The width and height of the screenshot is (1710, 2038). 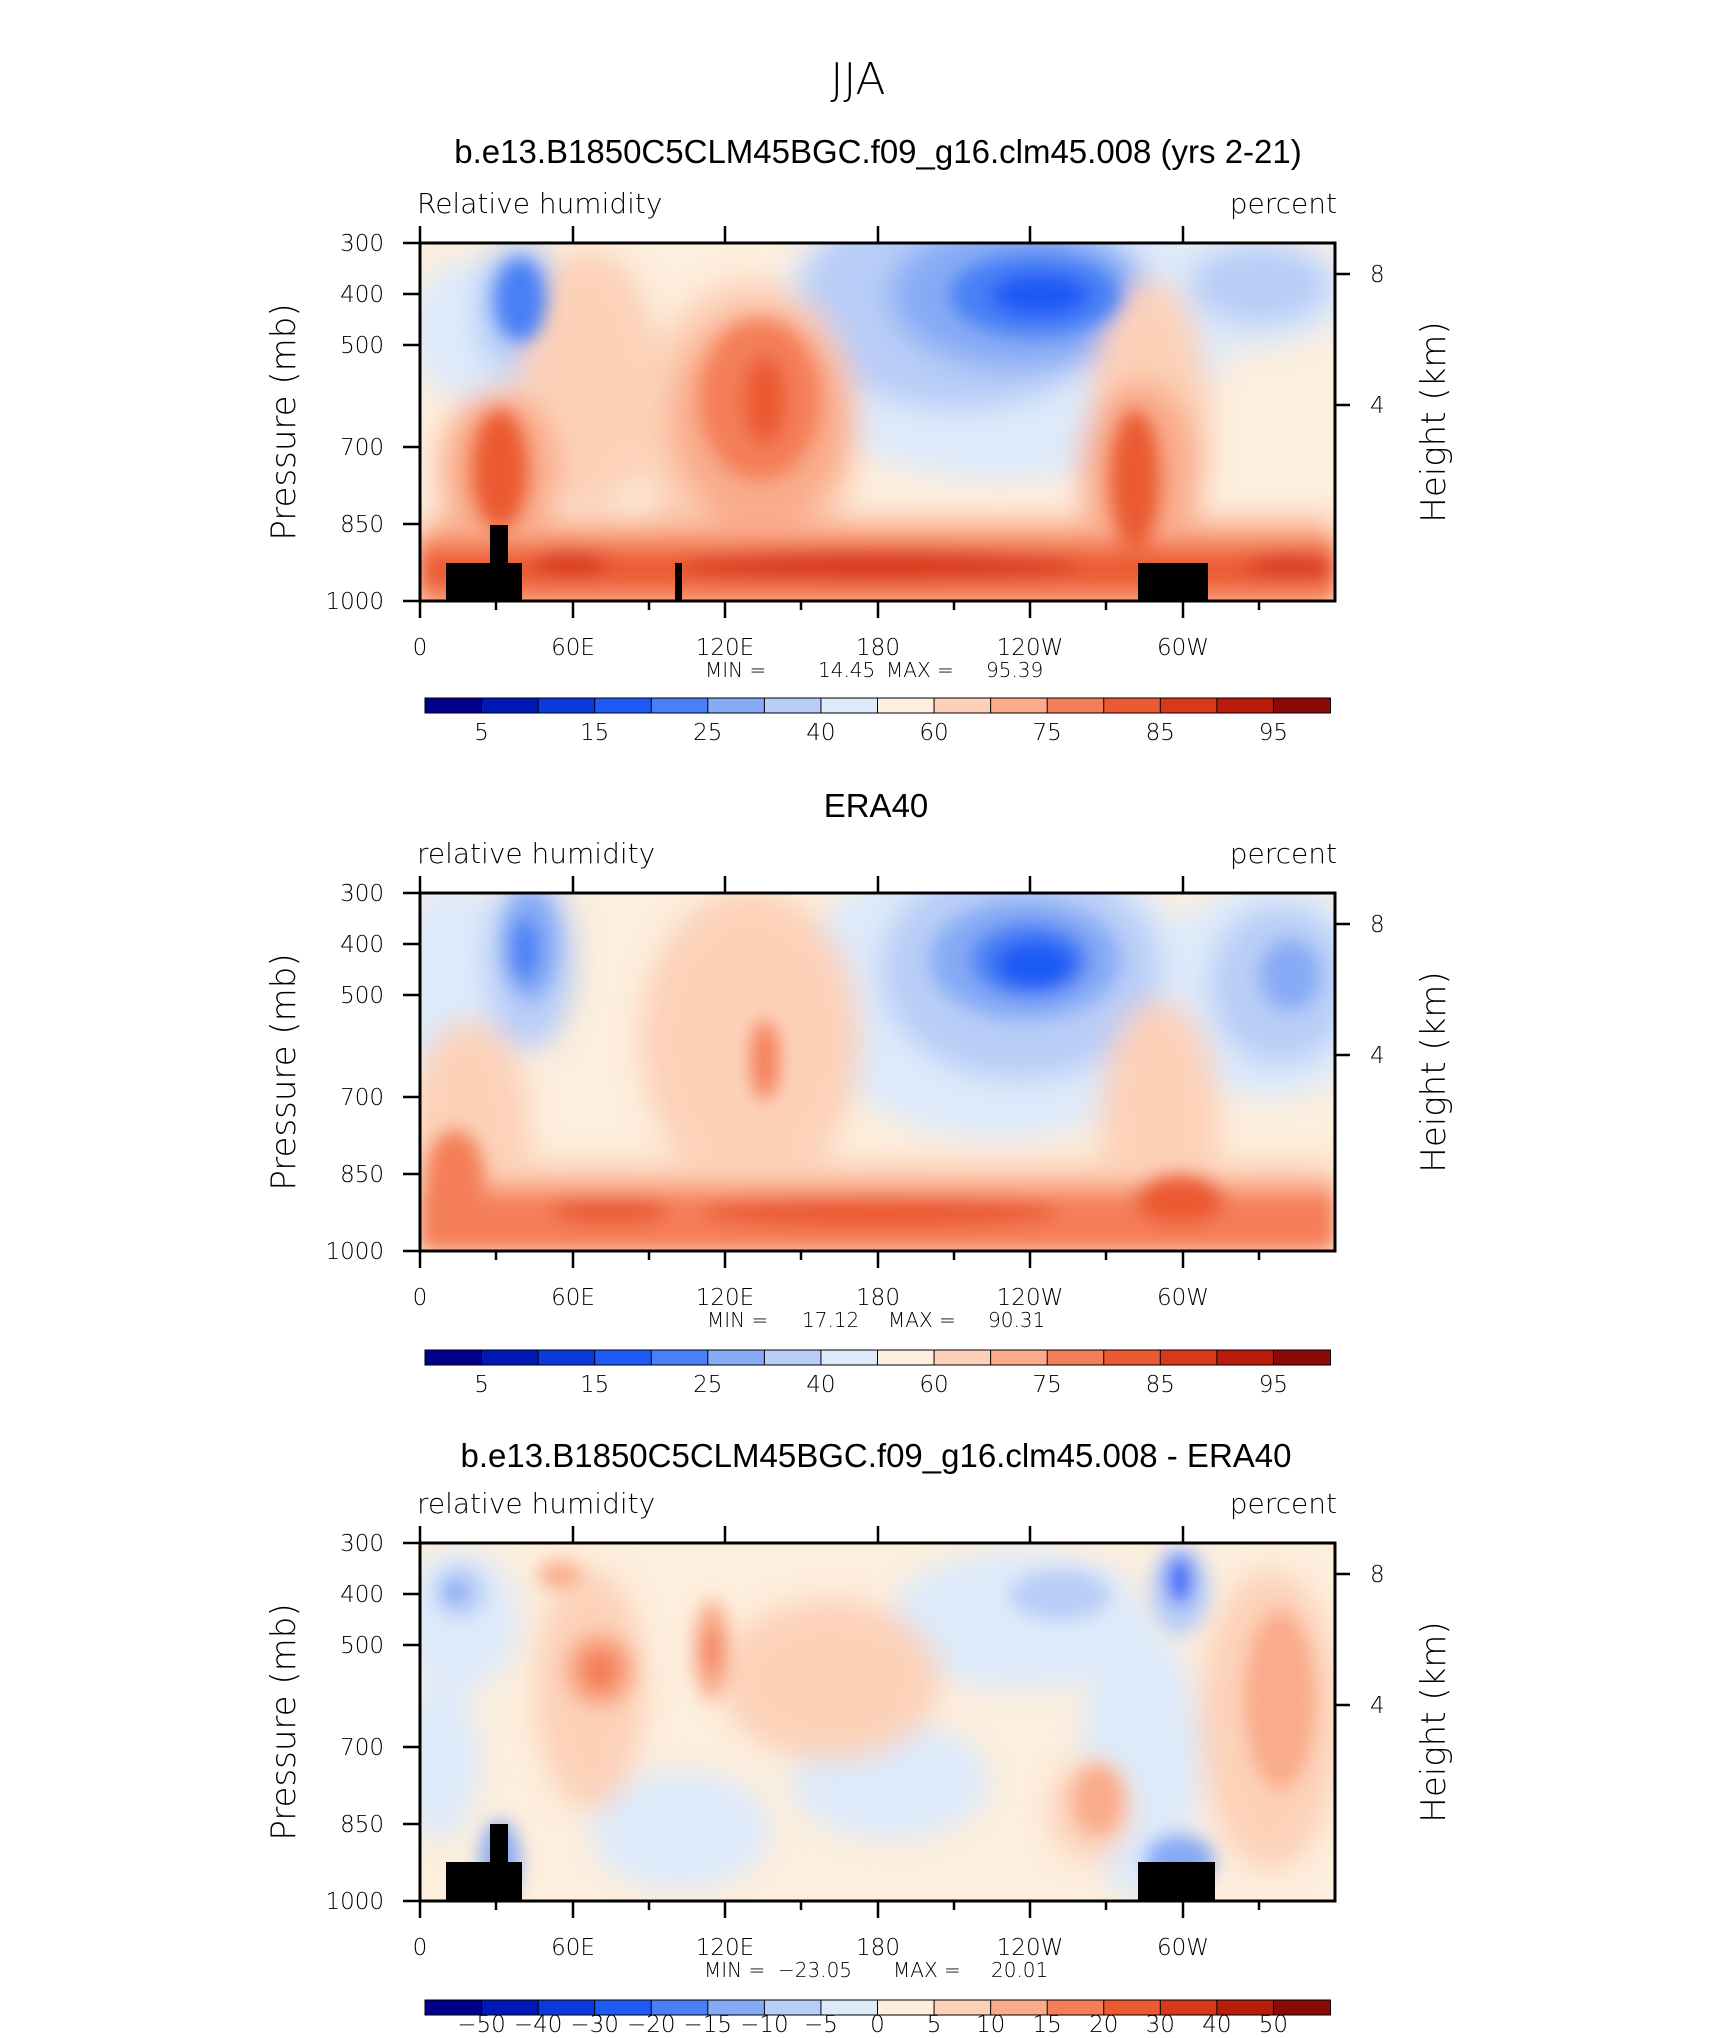 I want to click on panel-2-field, so click(x=877, y=1072).